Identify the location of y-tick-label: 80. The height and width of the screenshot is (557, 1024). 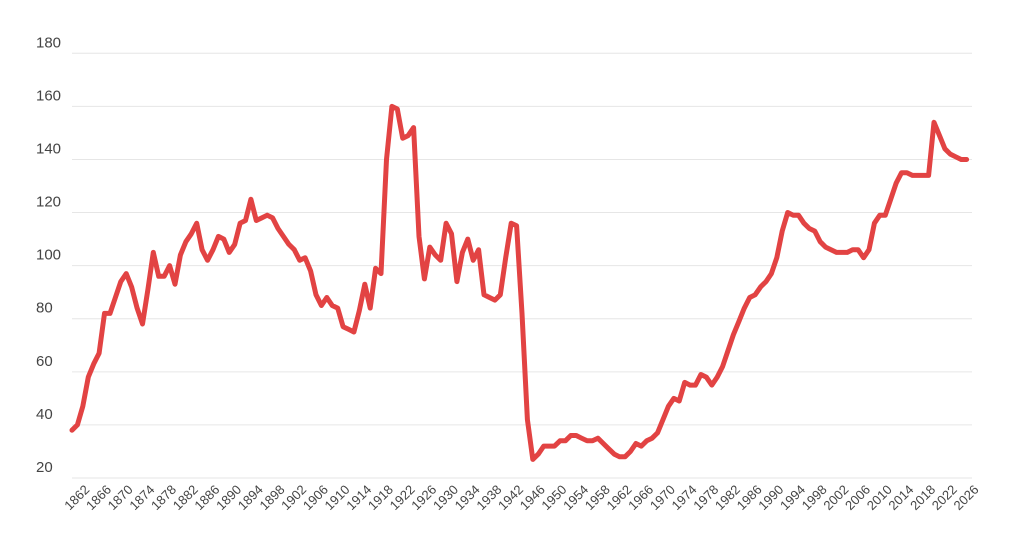
(44, 308).